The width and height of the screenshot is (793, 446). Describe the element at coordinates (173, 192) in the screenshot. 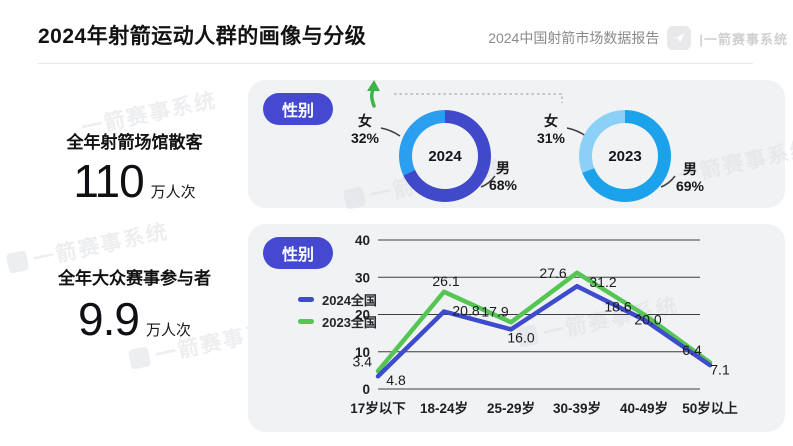

I see `stat-visitors-unit: 万人次` at that location.